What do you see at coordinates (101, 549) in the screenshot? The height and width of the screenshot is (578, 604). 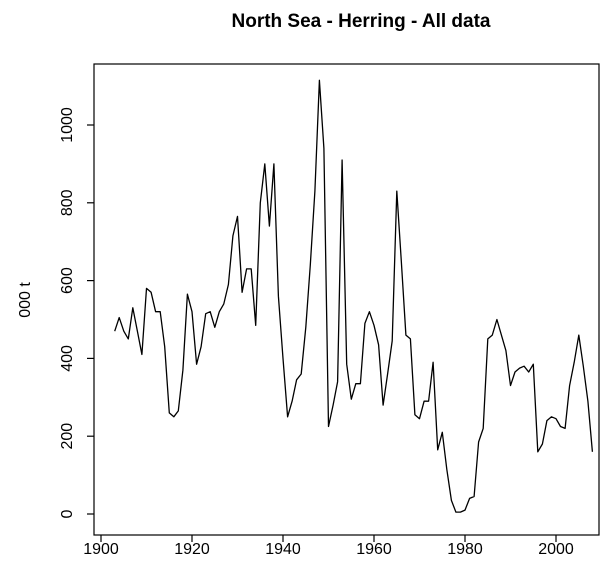 I see `x-tick-label: 1900` at bounding box center [101, 549].